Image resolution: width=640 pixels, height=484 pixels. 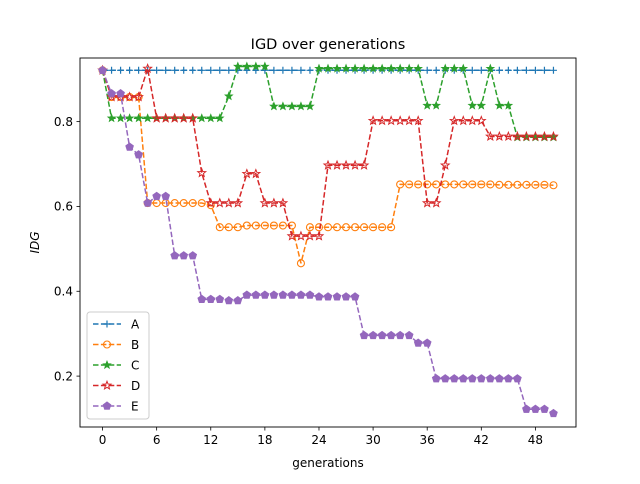 What do you see at coordinates (535, 440) in the screenshot?
I see `x-tick-label: 48` at bounding box center [535, 440].